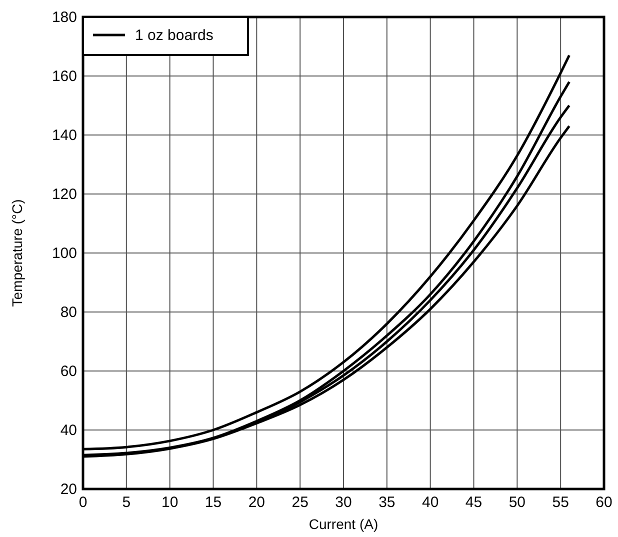 This screenshot has height=537, width=618. What do you see at coordinates (430, 502) in the screenshot?
I see `x-tick-label: 40` at bounding box center [430, 502].